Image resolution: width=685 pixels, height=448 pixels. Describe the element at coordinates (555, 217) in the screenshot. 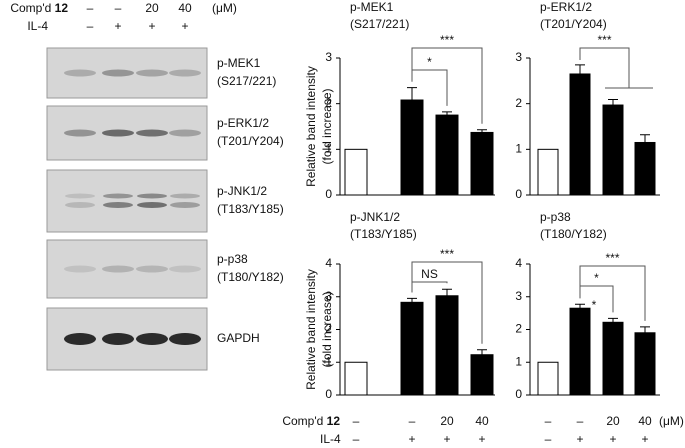

I see `chart-title: p-p38` at that location.